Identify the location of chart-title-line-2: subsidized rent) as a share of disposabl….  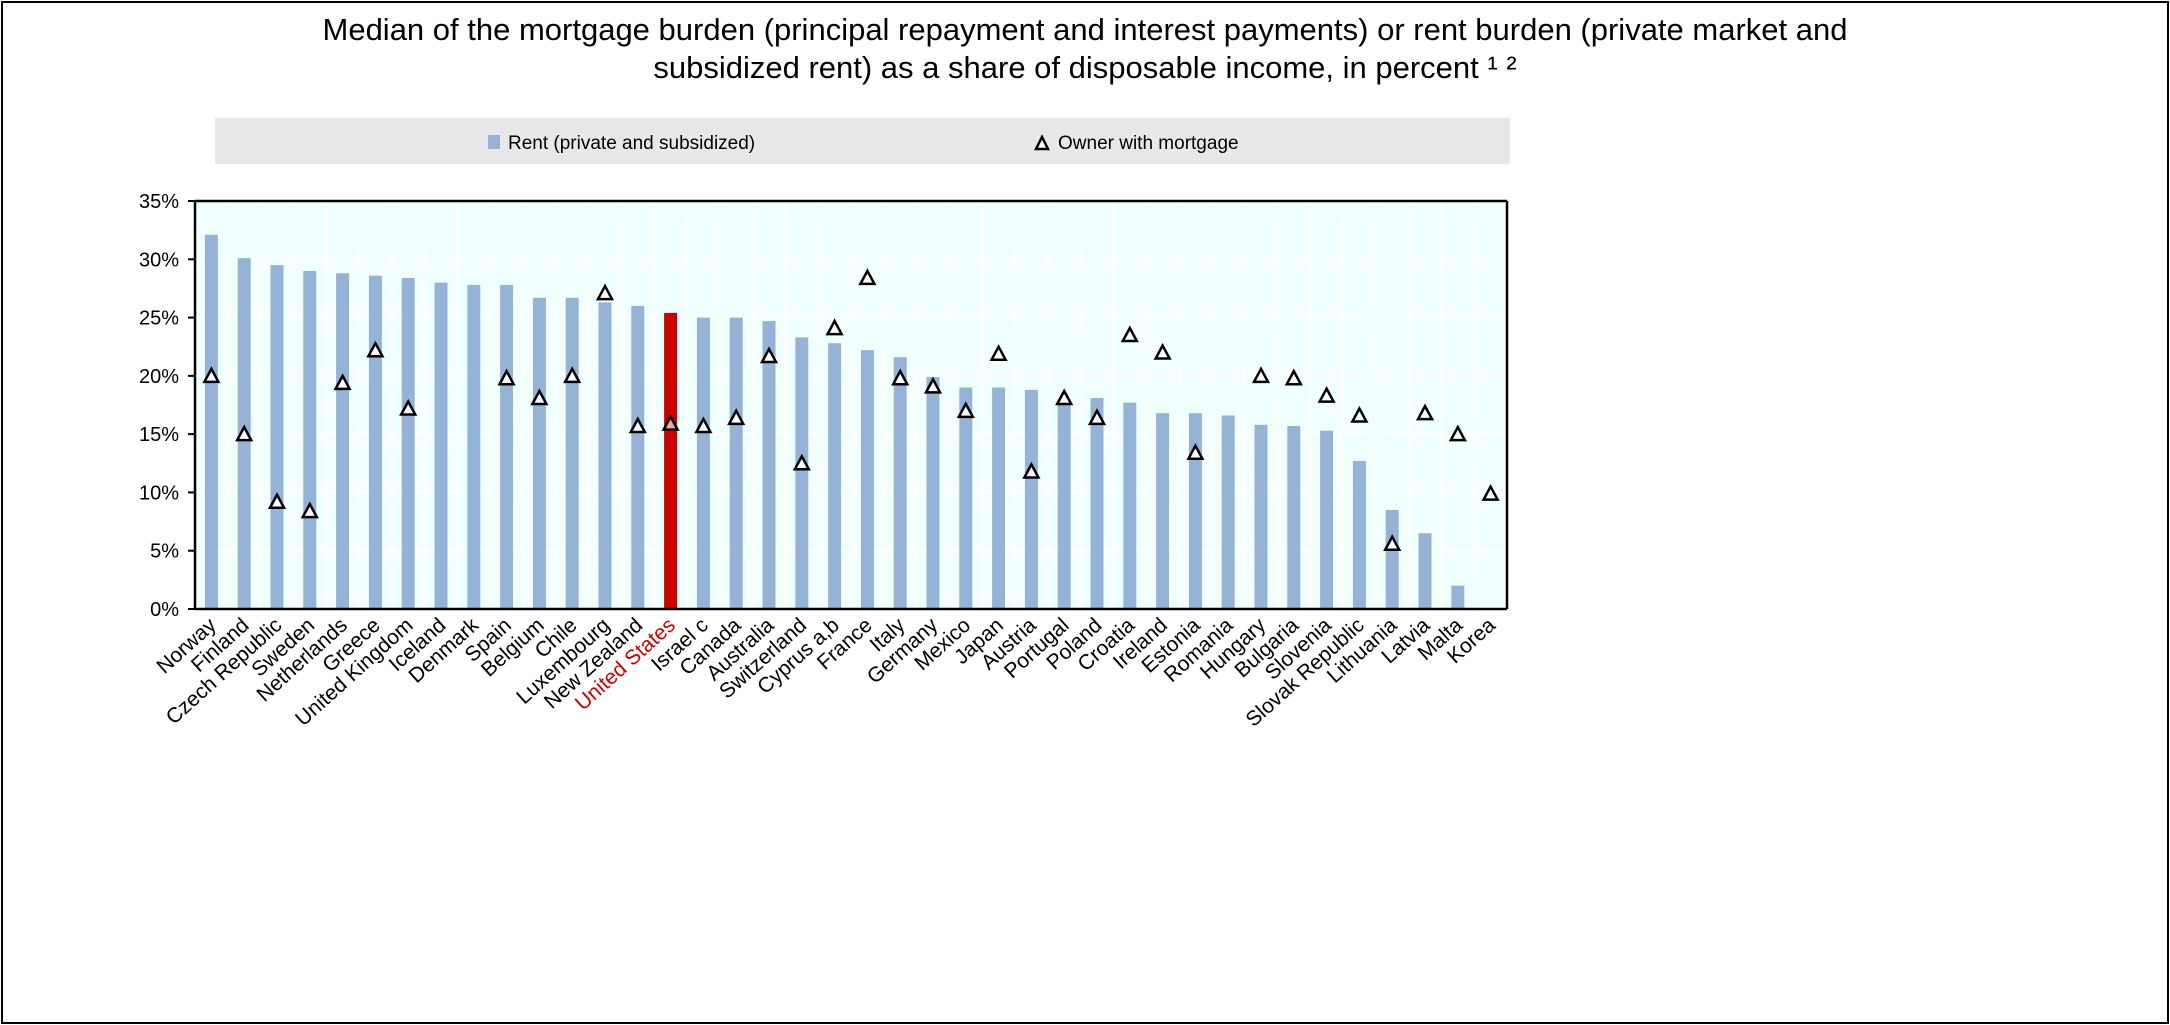
(1084, 67).